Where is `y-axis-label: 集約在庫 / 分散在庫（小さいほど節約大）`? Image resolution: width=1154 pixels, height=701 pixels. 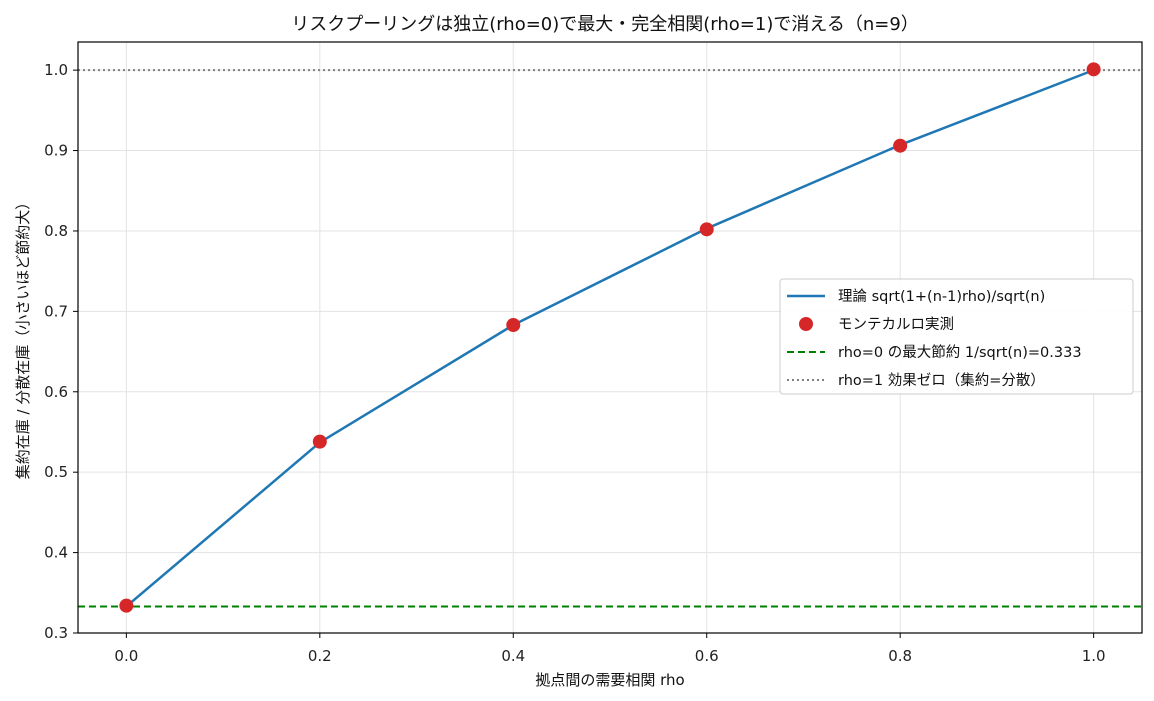 y-axis-label: 集約在庫 / 分散在庫（小さいほど節約大） is located at coordinates (23, 337).